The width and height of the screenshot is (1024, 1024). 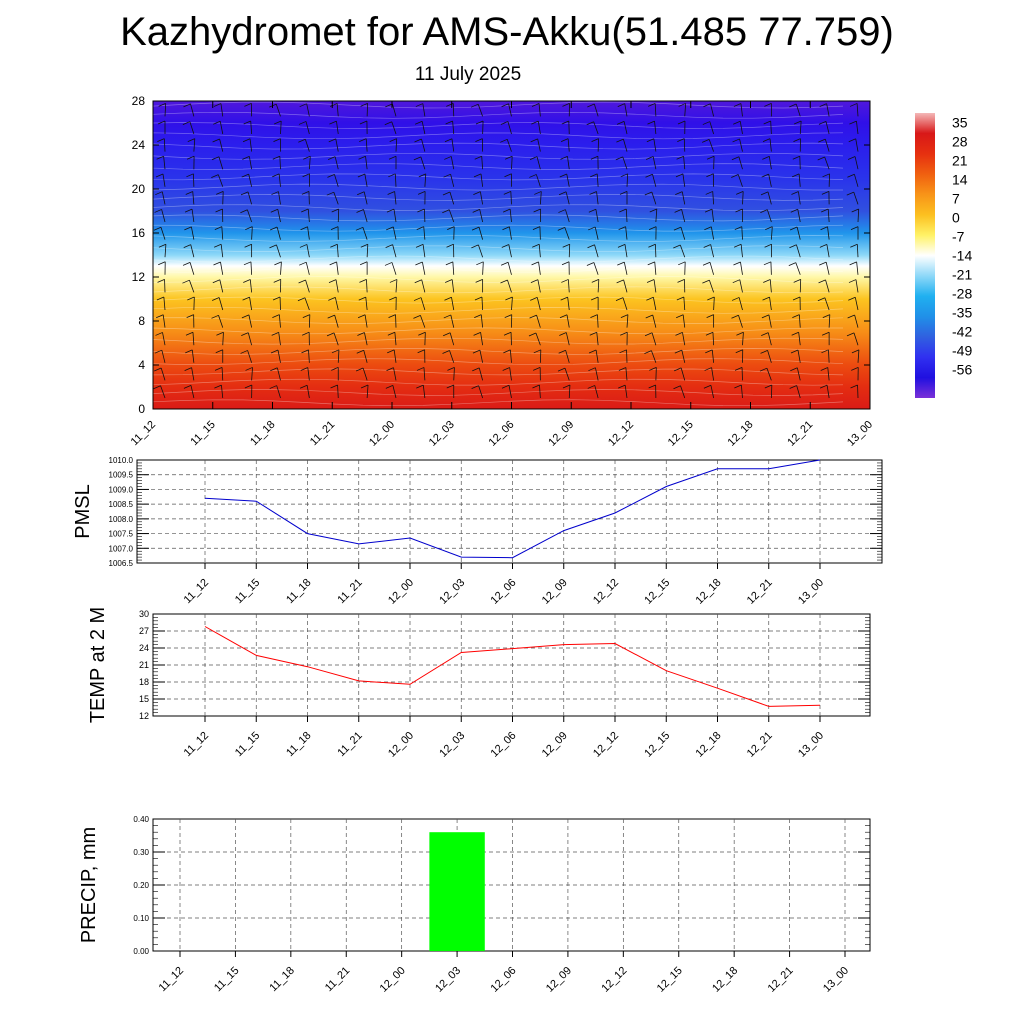 What do you see at coordinates (83, 511) in the screenshot?
I see `axis-title: PMSL` at bounding box center [83, 511].